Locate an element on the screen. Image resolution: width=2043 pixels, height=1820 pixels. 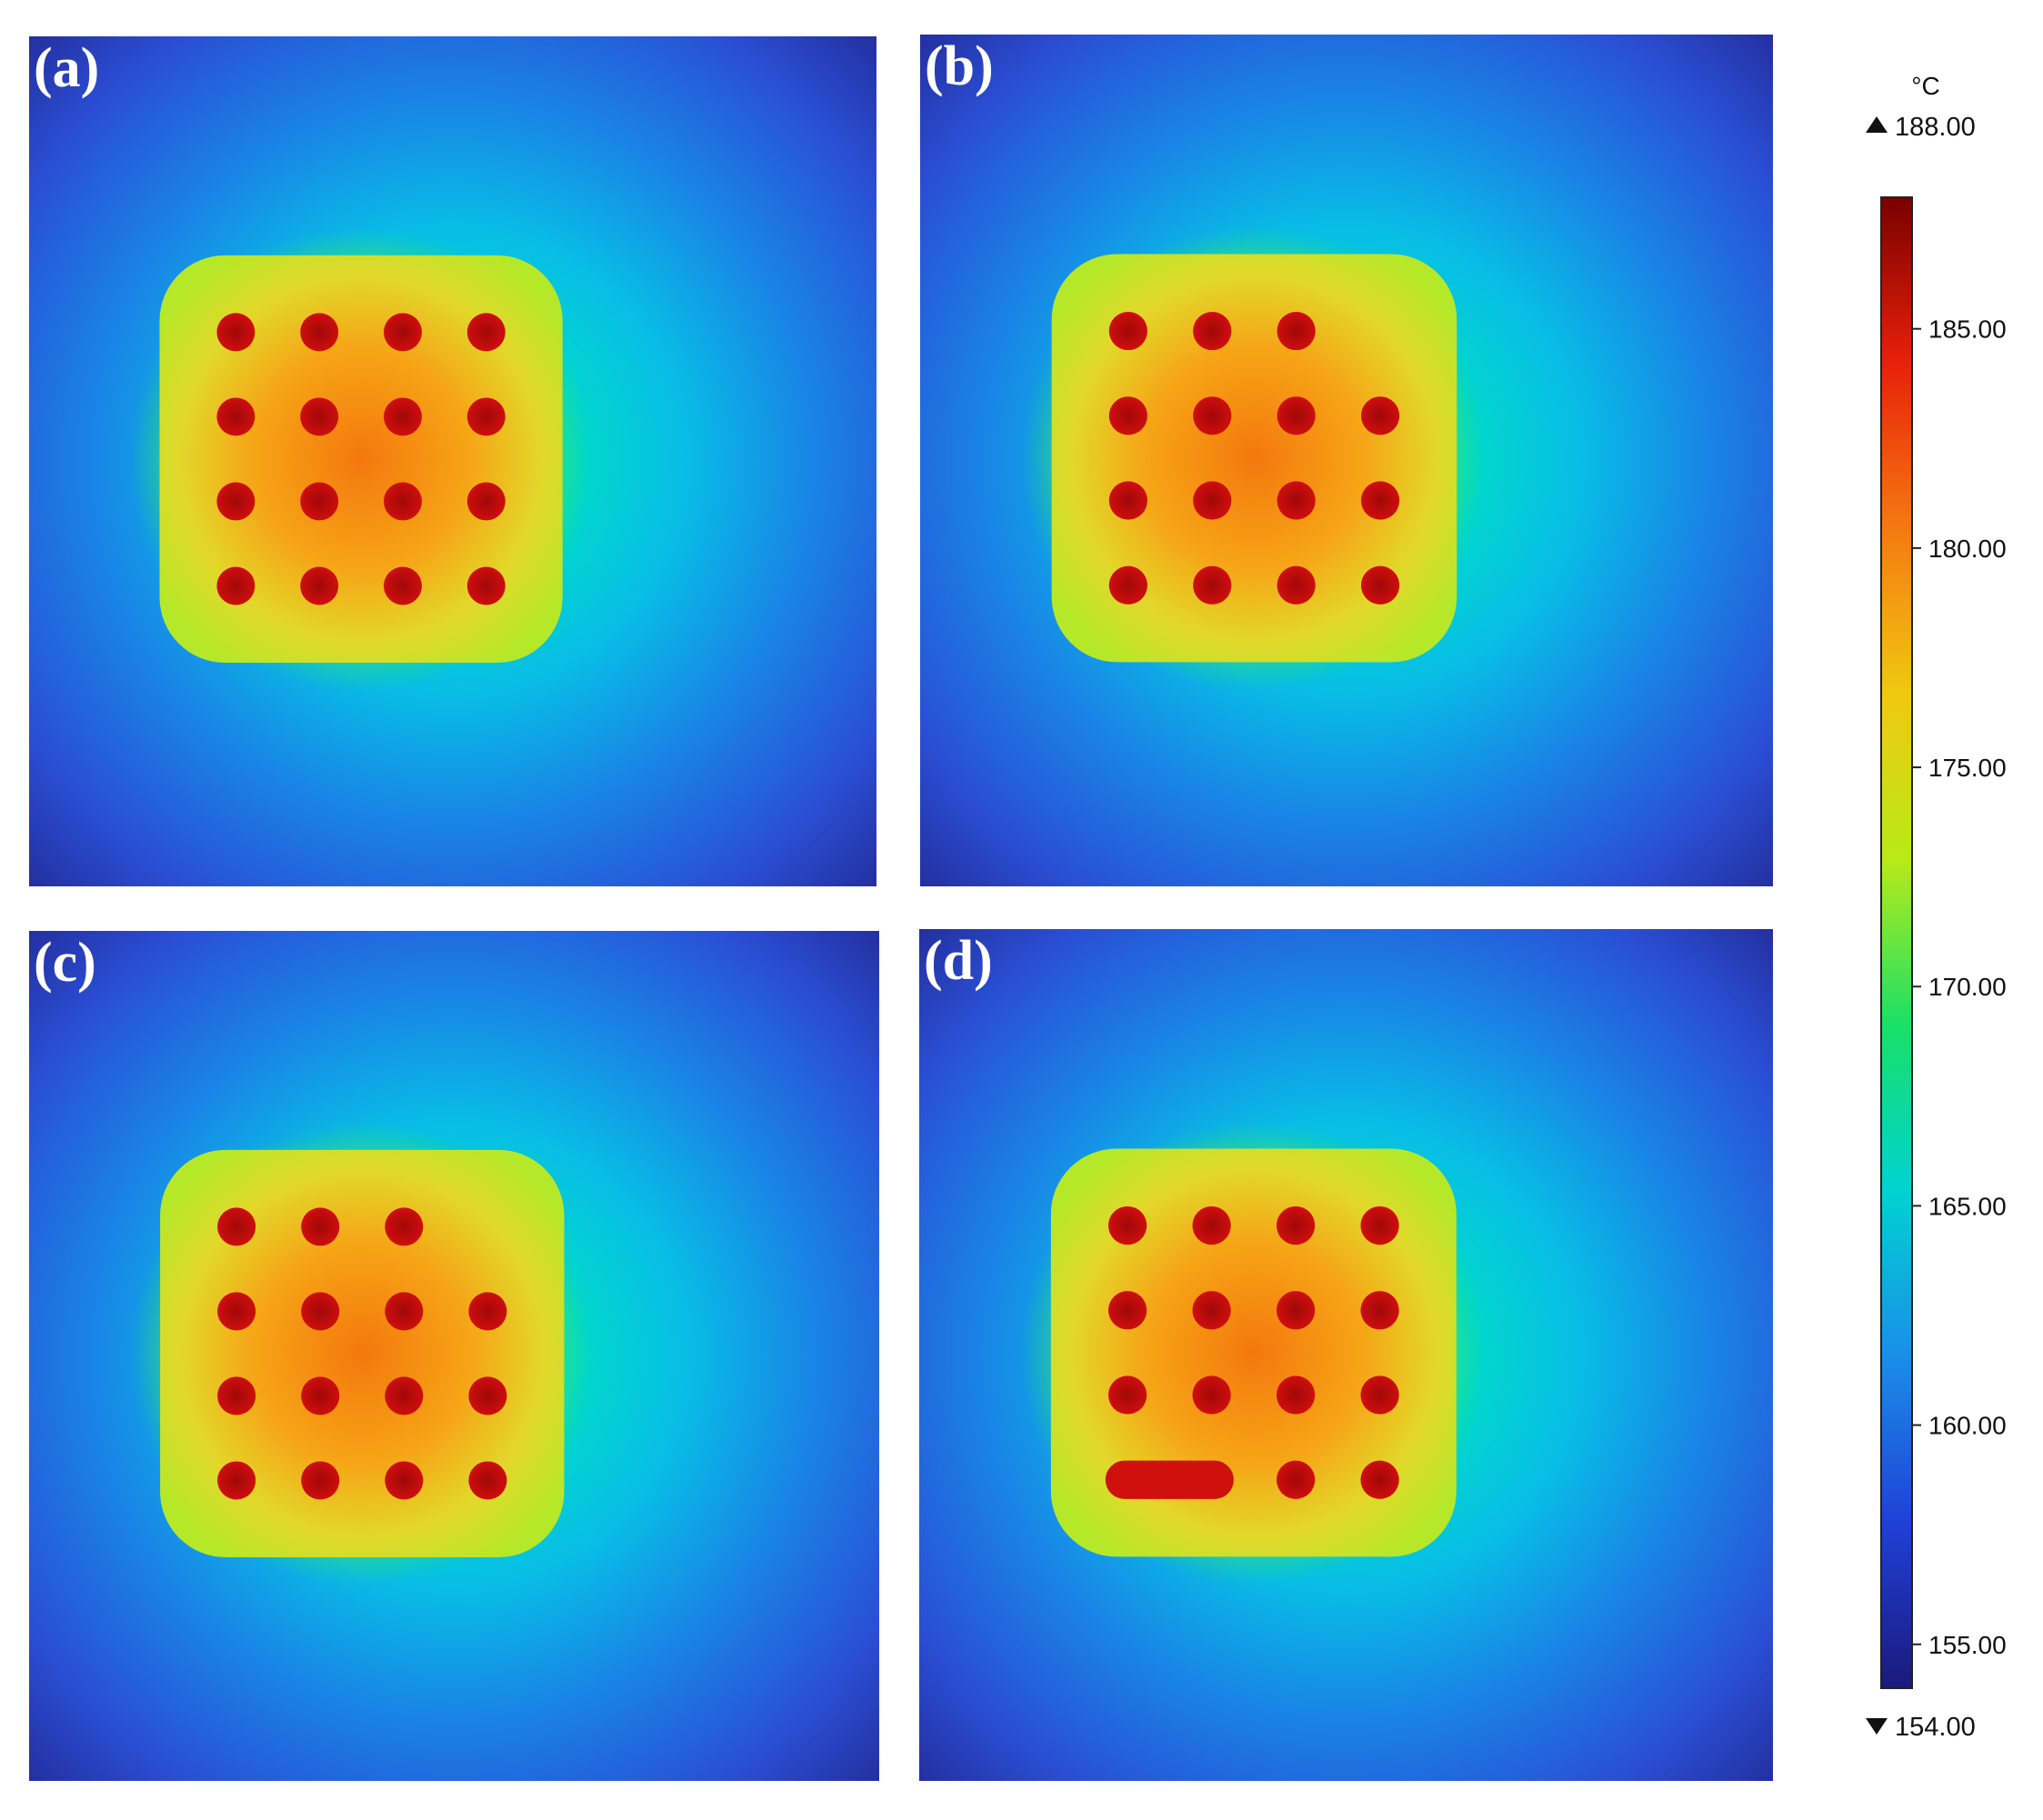
colorbar-tick-label: 165.00 is located at coordinates (1968, 1206).